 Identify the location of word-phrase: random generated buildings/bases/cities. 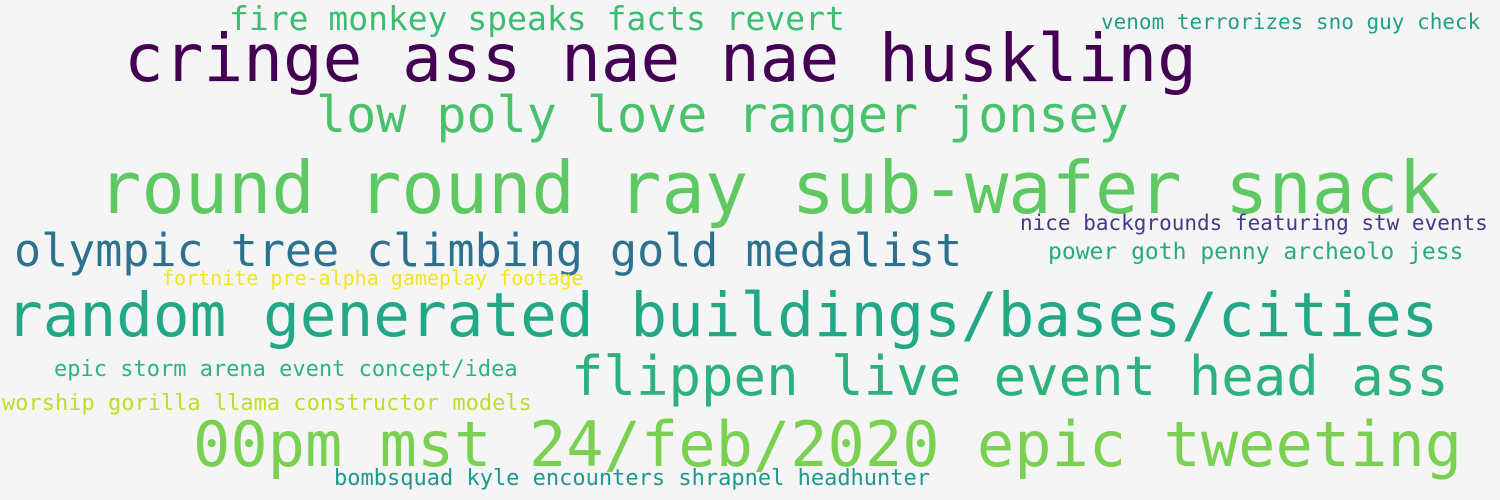
(722, 315).